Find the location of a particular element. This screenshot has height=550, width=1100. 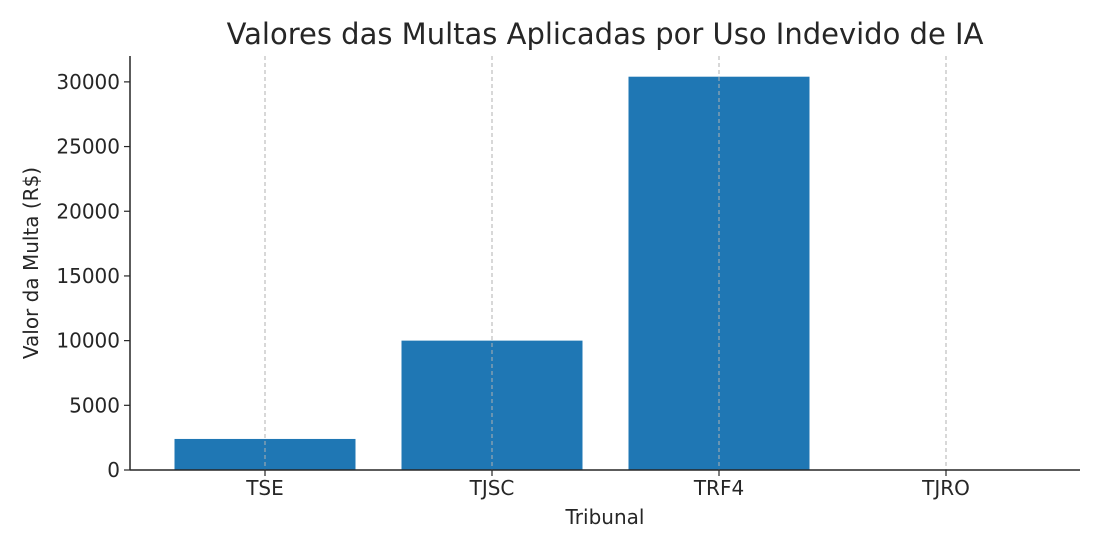

x-tick-label-tjsc: TJSC is located at coordinates (492, 488).